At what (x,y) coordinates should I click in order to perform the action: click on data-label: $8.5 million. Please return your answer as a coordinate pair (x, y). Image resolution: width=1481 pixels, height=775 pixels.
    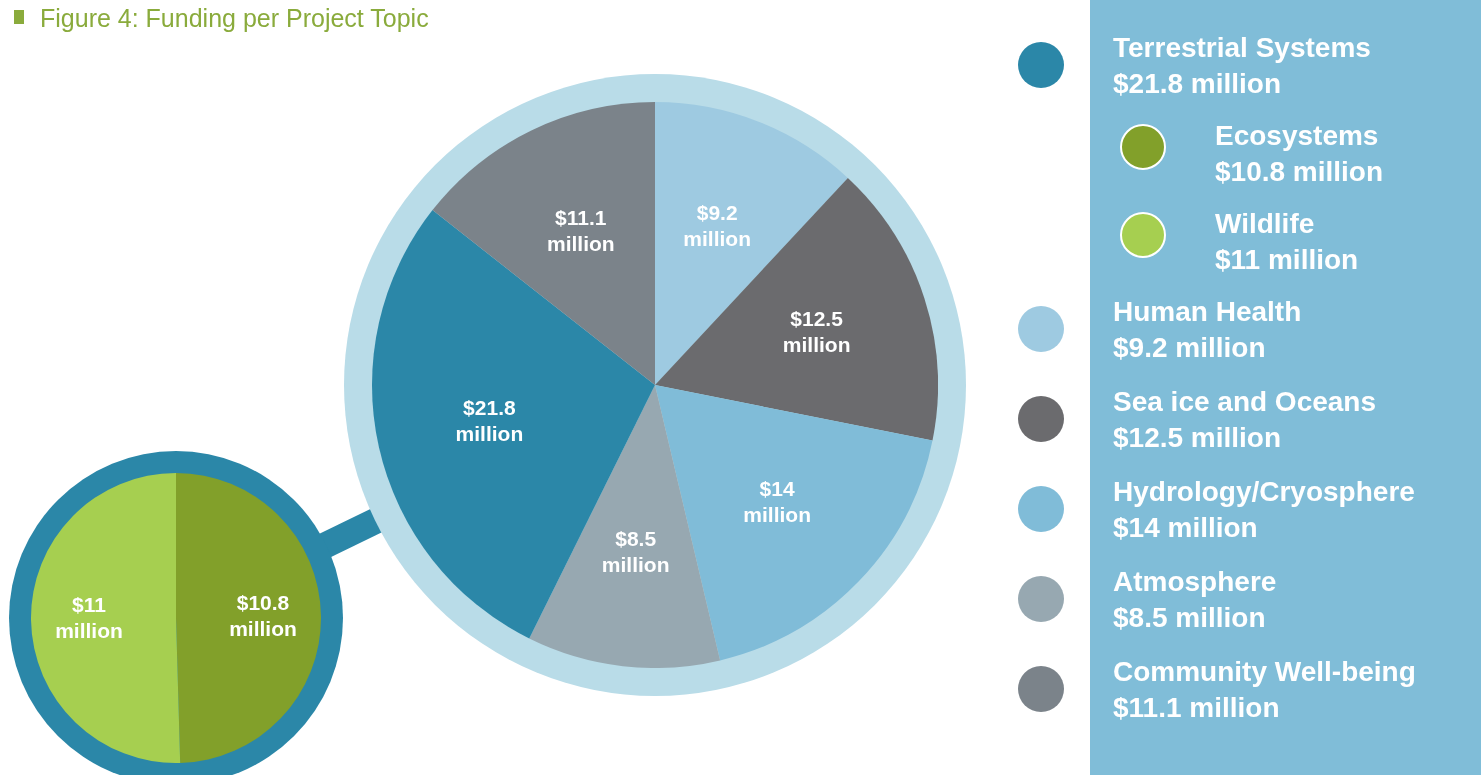
    Looking at the image, I should click on (635, 552).